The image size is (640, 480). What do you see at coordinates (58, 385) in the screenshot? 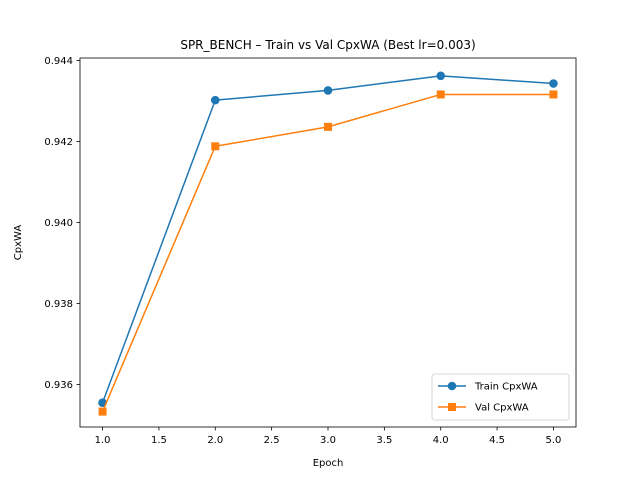
I see `y-tick-label: 0.936` at bounding box center [58, 385].